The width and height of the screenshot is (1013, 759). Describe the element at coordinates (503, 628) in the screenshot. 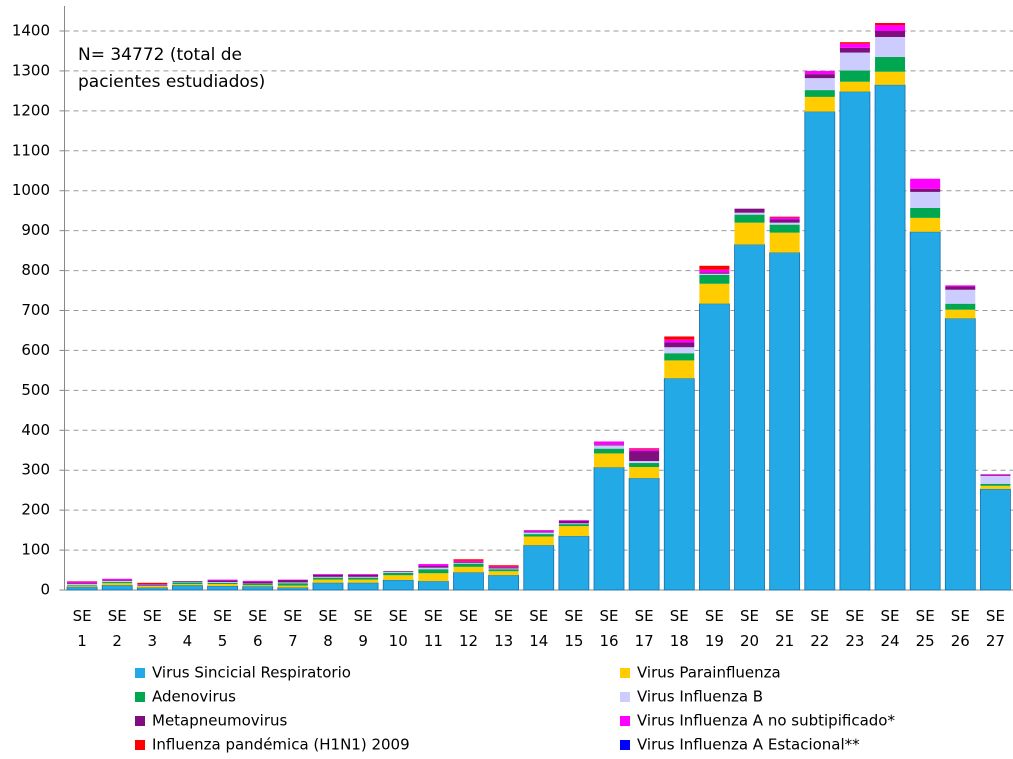

I see `x-tick-label: SE 13` at that location.